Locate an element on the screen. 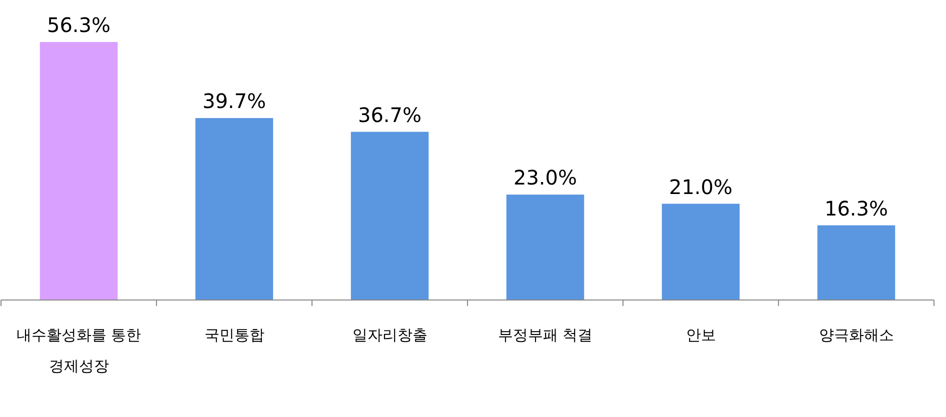 Image resolution: width=946 pixels, height=417 pixels. data-label: 39.7% is located at coordinates (234, 101).